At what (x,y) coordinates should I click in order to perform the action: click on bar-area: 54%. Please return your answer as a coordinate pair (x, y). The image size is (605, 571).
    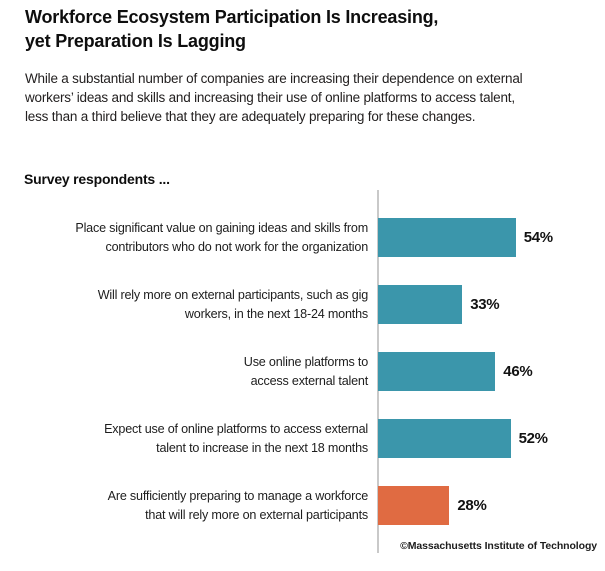
    Looking at the image, I should click on (491, 237).